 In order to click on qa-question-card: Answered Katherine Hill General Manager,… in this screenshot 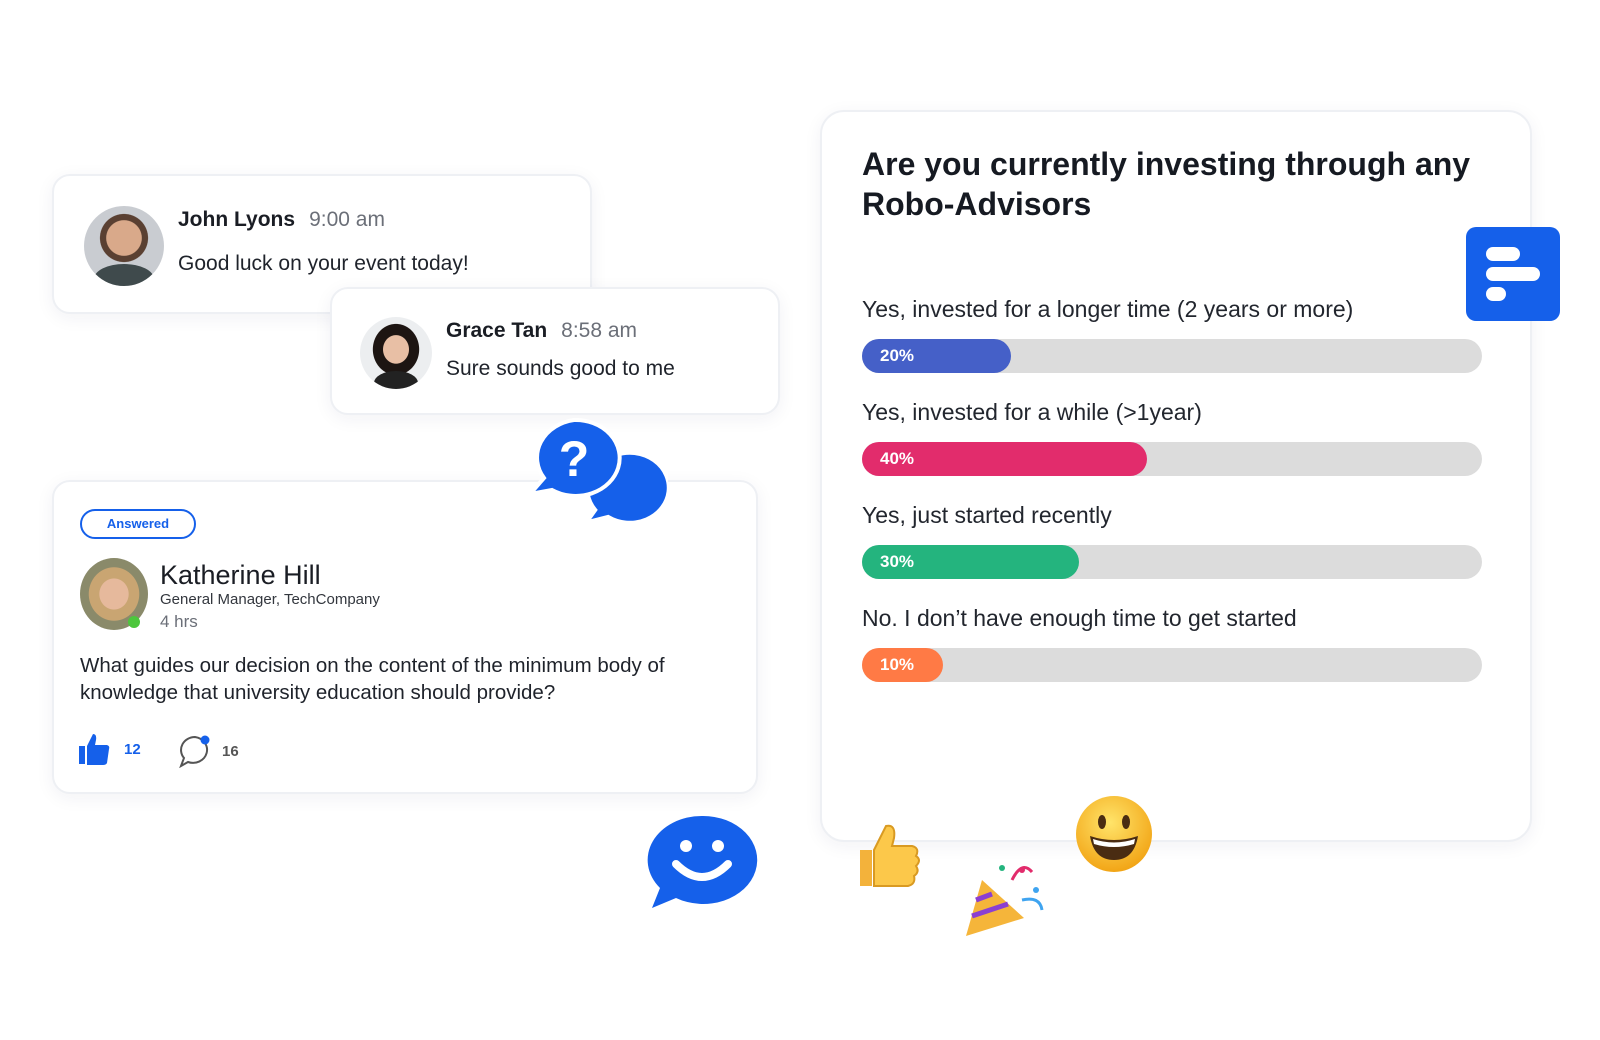, I will do `click(405, 637)`.